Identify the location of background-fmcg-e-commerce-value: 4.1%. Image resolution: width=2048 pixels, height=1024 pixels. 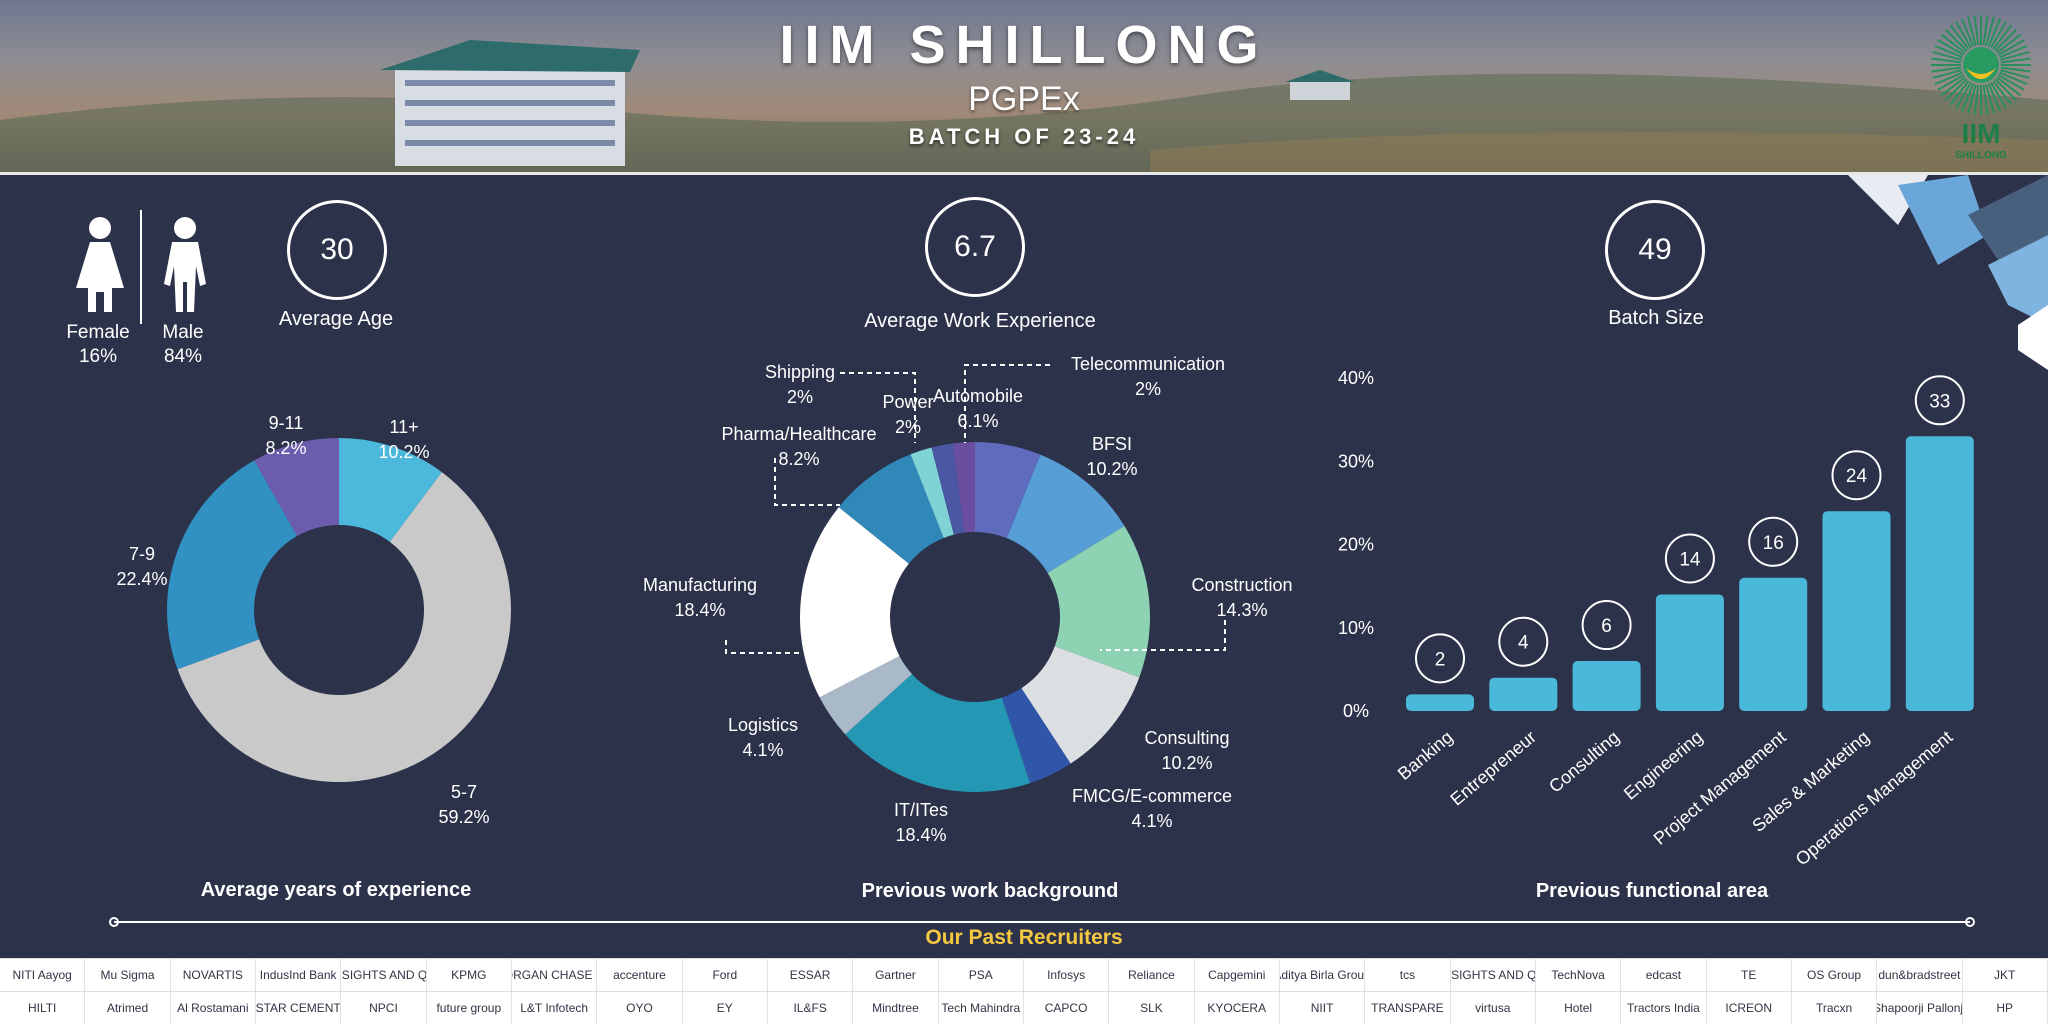
(1151, 821).